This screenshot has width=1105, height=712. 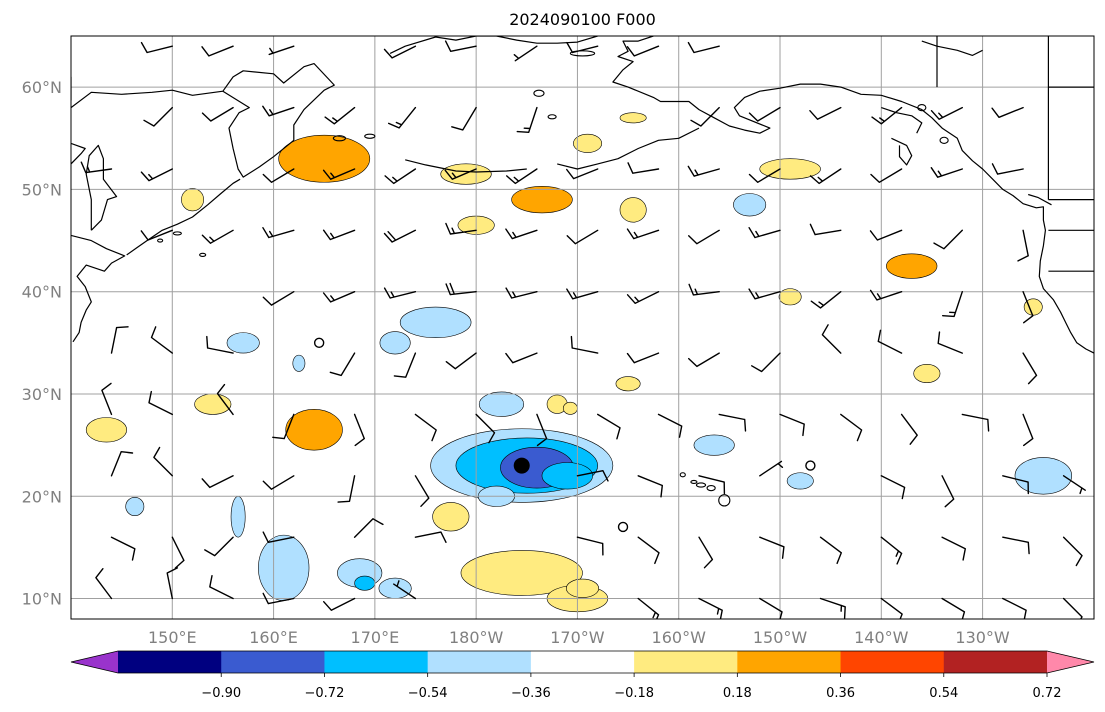 What do you see at coordinates (94, 662) in the screenshot?
I see `colorbar-extend-low` at bounding box center [94, 662].